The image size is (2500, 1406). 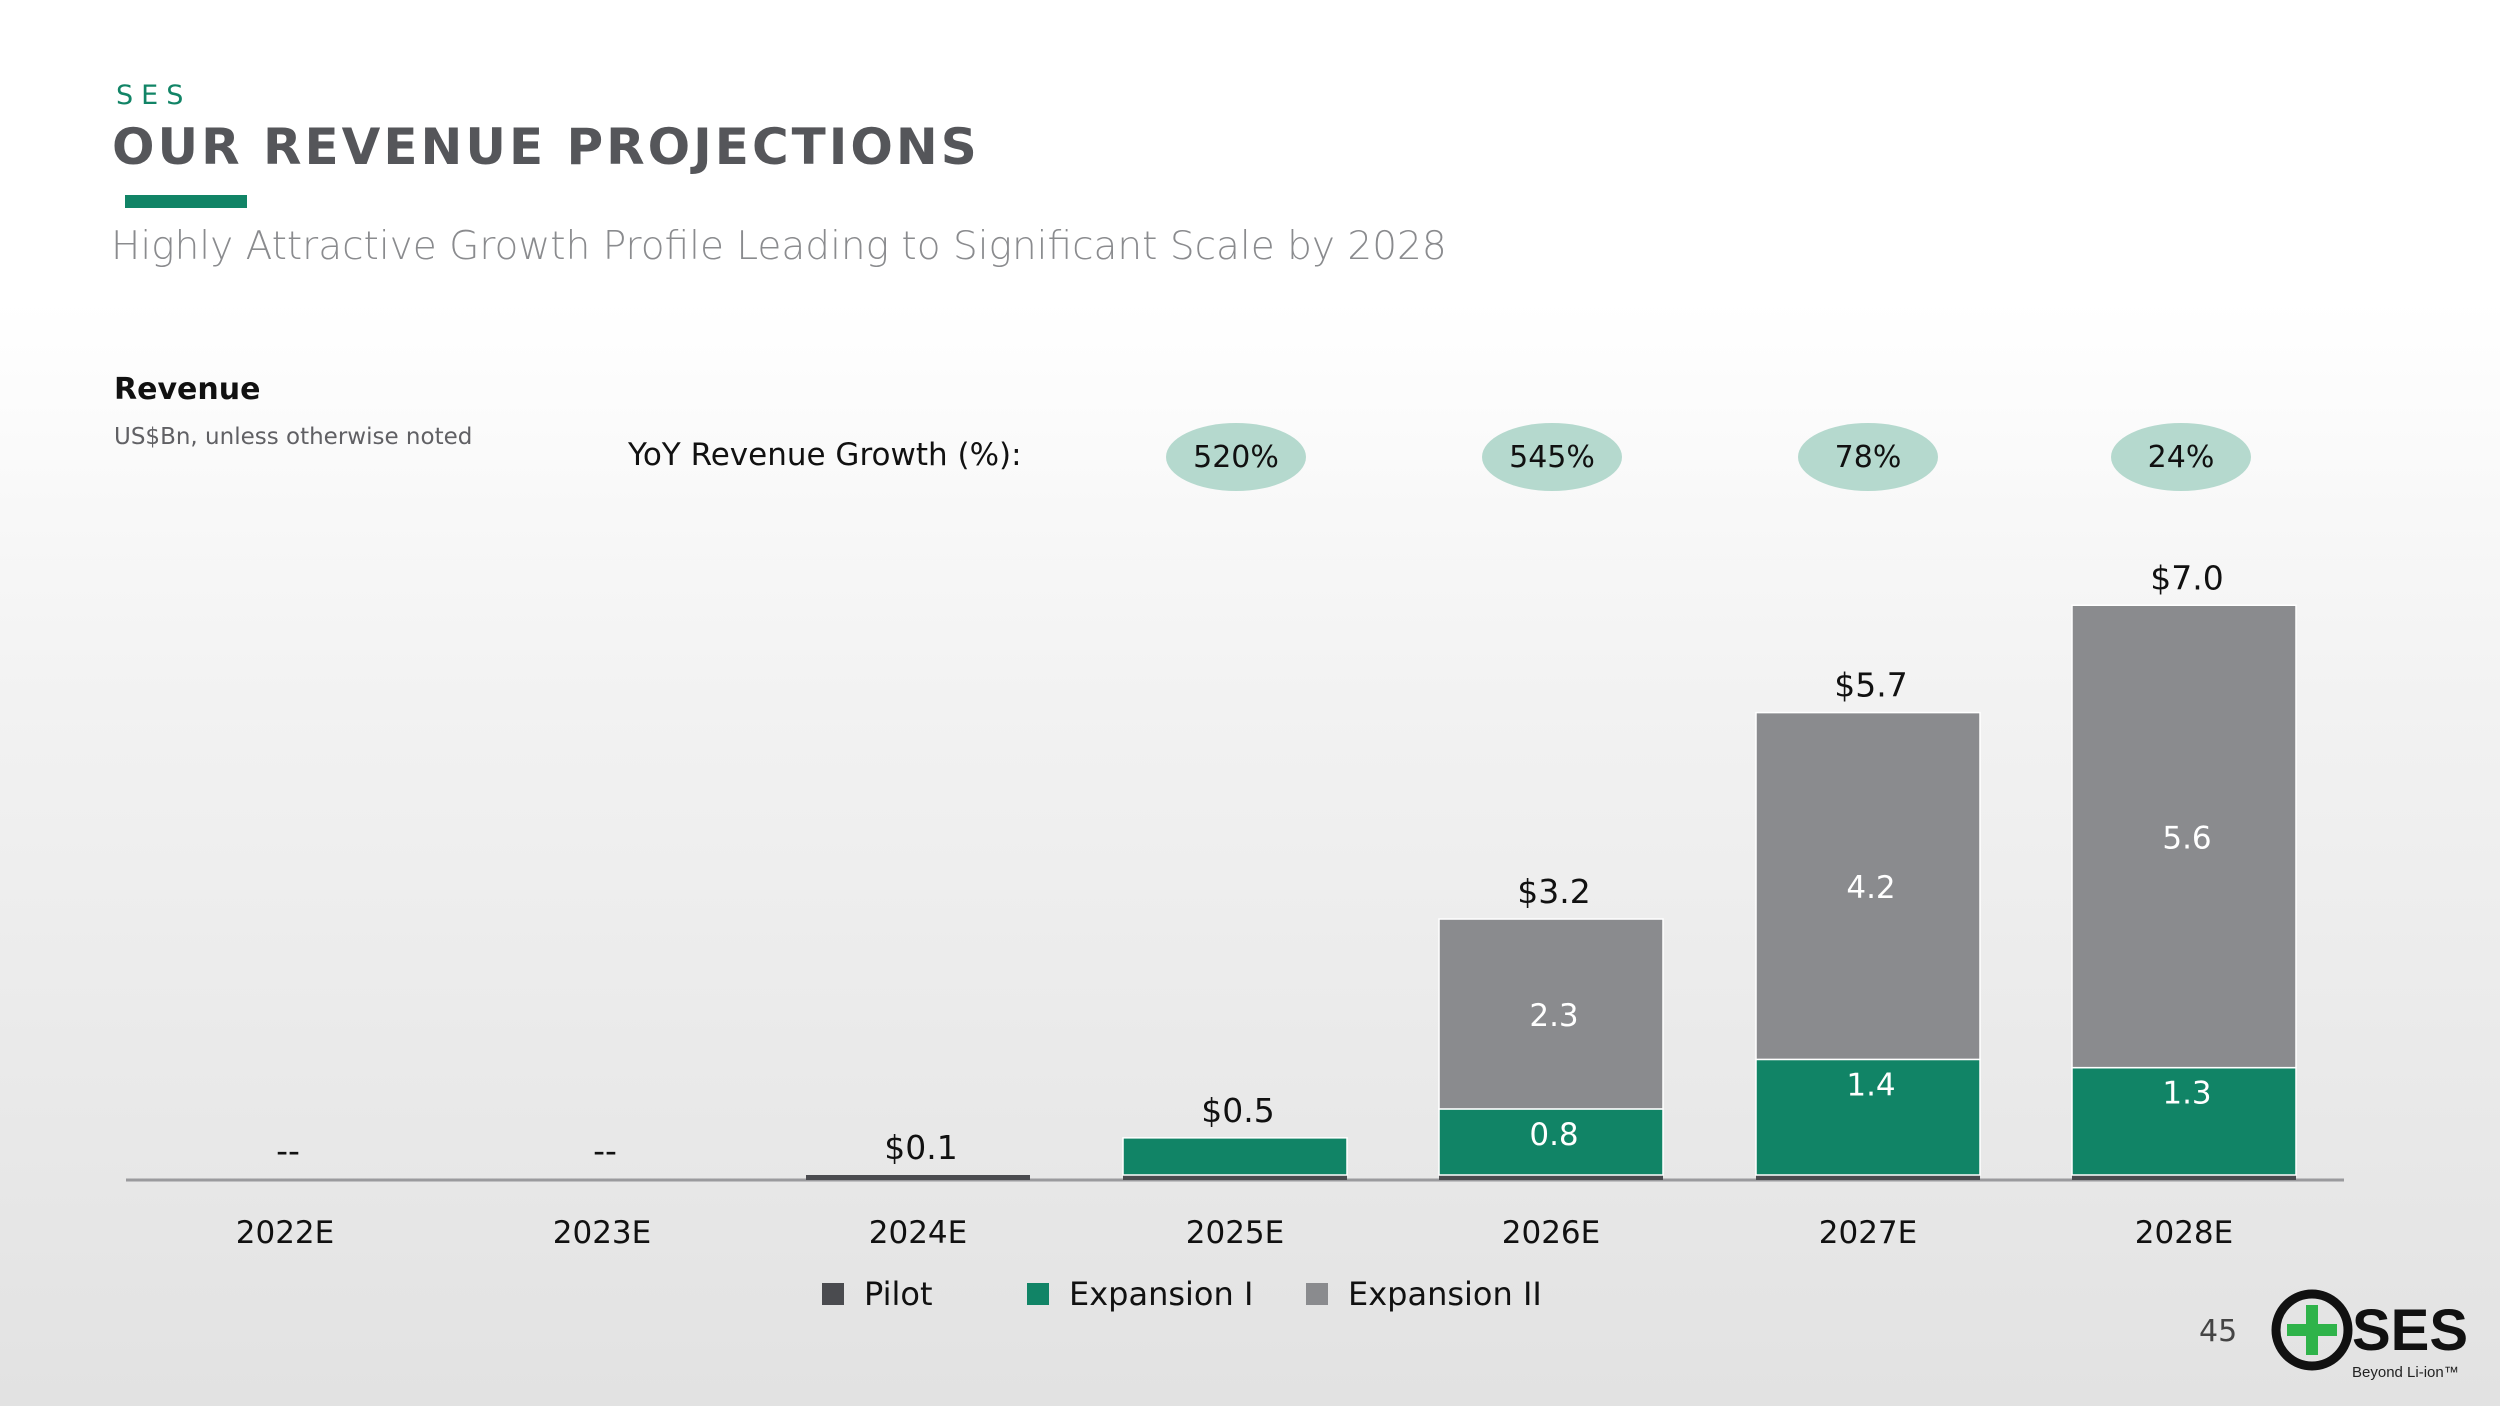 What do you see at coordinates (1161, 1294) in the screenshot?
I see `legend-label-expansion-1: Expansion I` at bounding box center [1161, 1294].